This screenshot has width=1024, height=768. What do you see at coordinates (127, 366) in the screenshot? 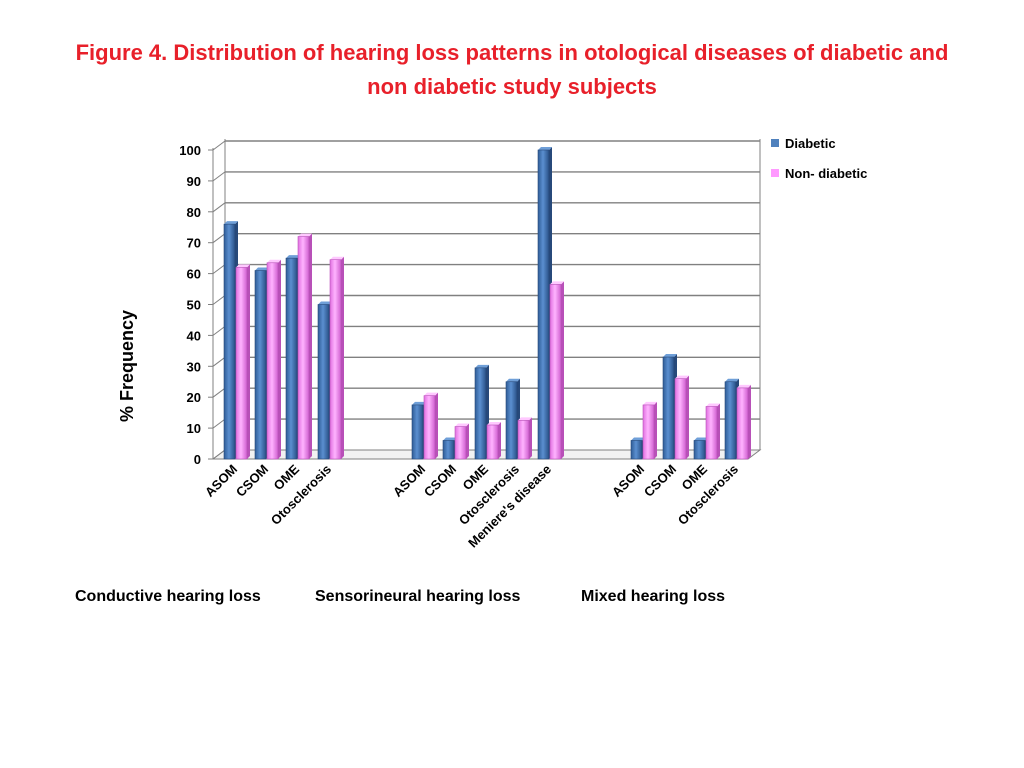
I see `y-axis-label: % Frequency` at bounding box center [127, 366].